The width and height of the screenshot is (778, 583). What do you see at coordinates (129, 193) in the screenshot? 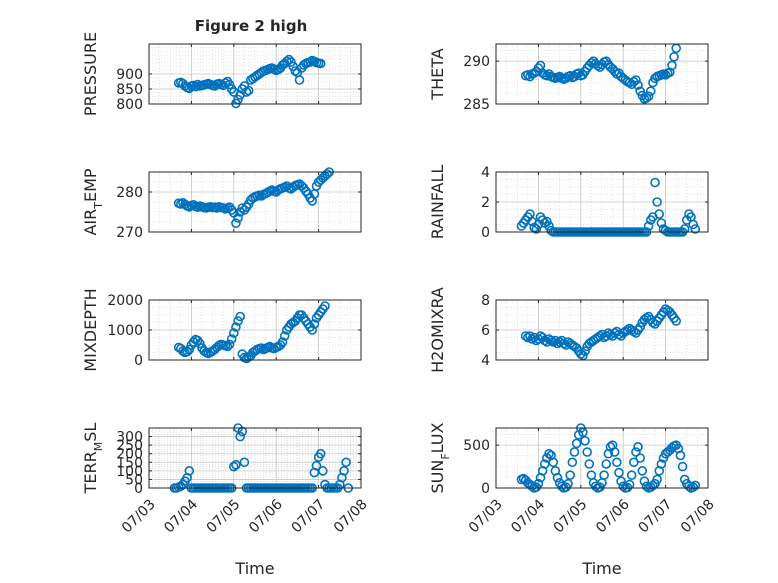
I see `y-tick-label: 280` at bounding box center [129, 193].